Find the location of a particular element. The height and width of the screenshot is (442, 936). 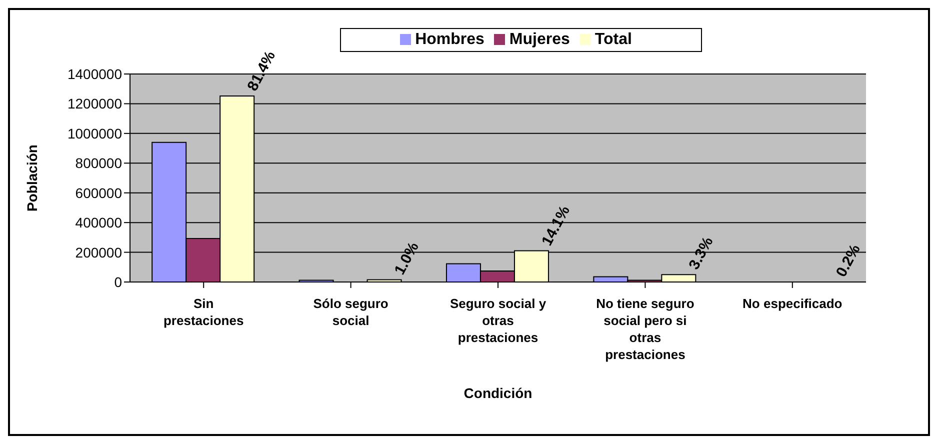

y-tick-label: 1000000 is located at coordinates (94, 133).